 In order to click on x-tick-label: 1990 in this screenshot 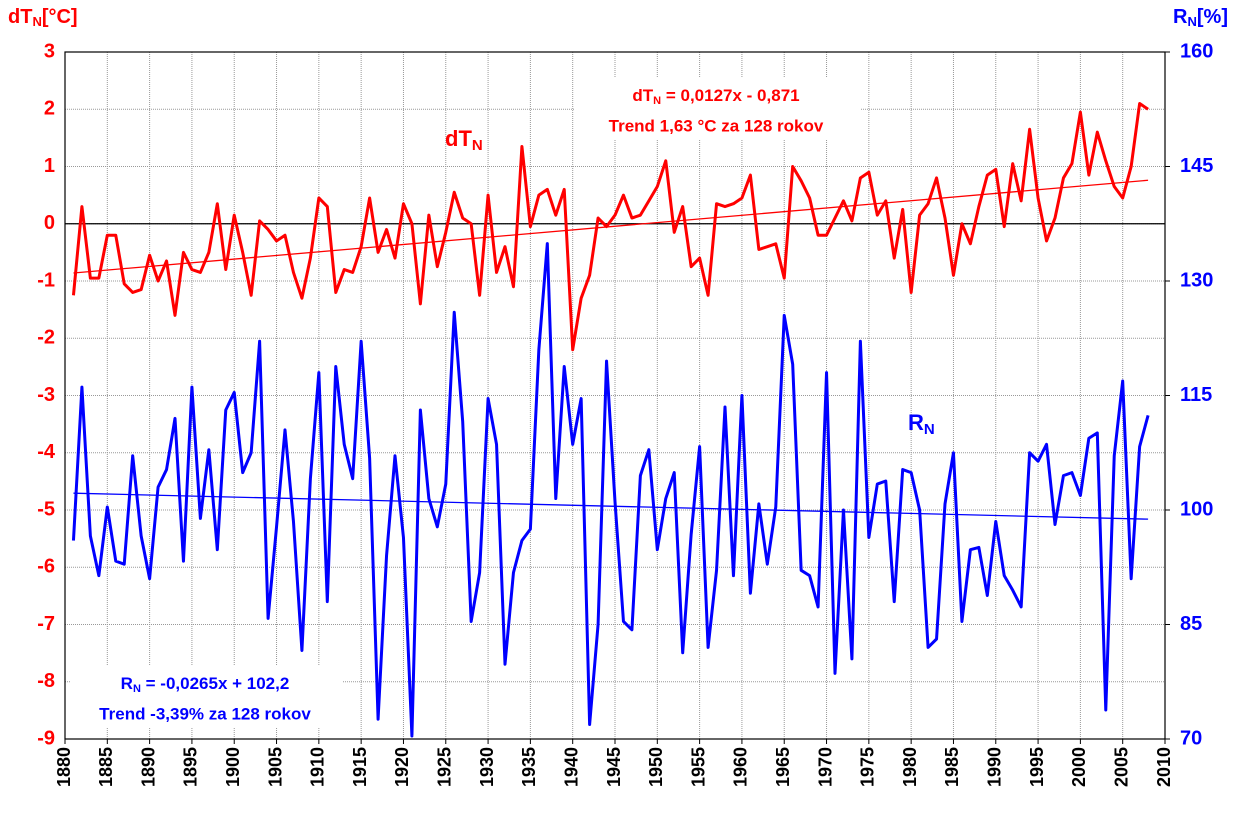, I will do `click(995, 767)`.